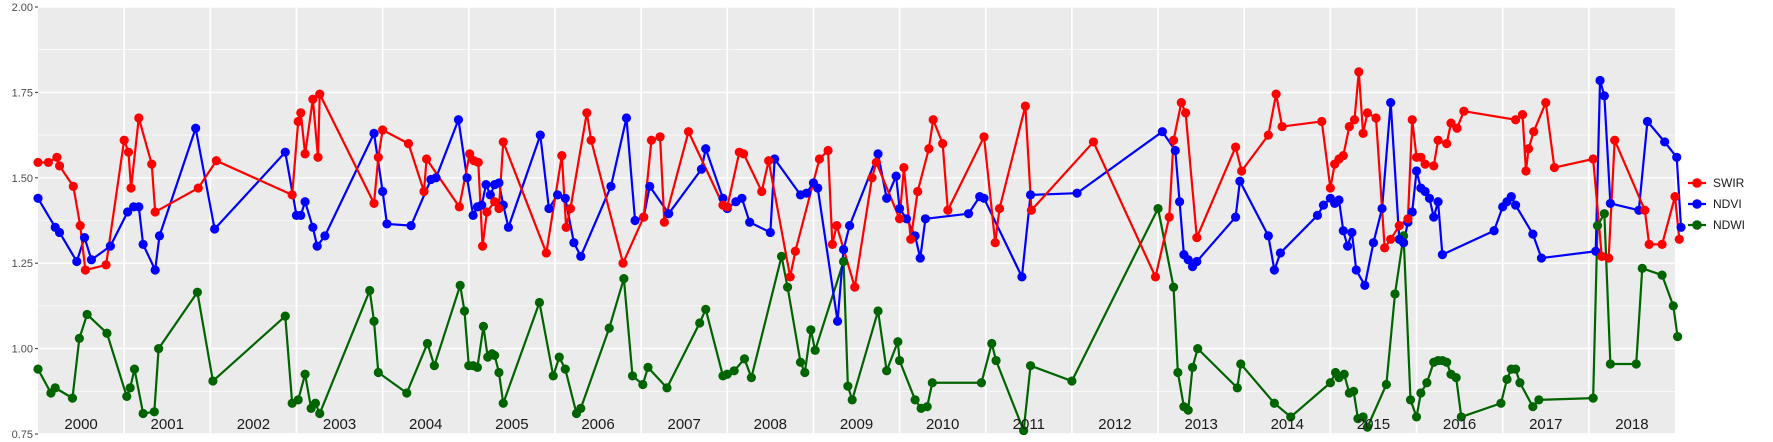  Describe the element at coordinates (1697, 183) in the screenshot. I see `legend-key-point-swir` at that location.